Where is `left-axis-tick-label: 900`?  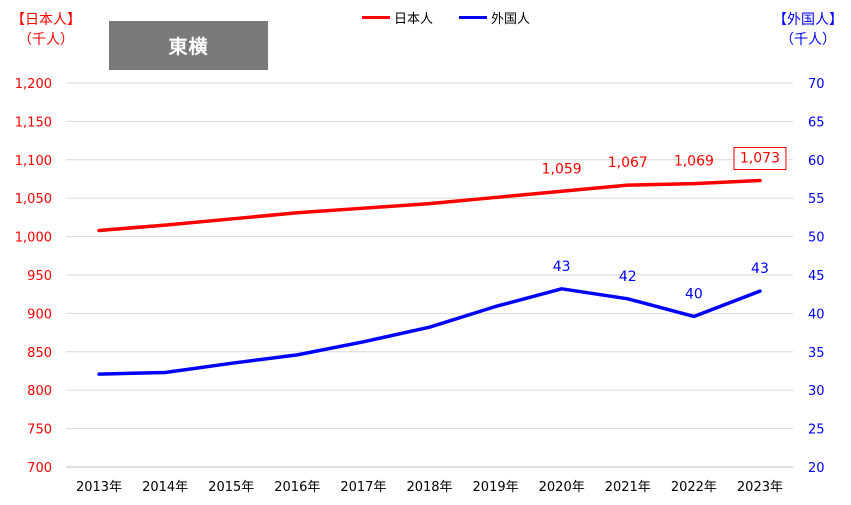
left-axis-tick-label: 900 is located at coordinates (39, 314).